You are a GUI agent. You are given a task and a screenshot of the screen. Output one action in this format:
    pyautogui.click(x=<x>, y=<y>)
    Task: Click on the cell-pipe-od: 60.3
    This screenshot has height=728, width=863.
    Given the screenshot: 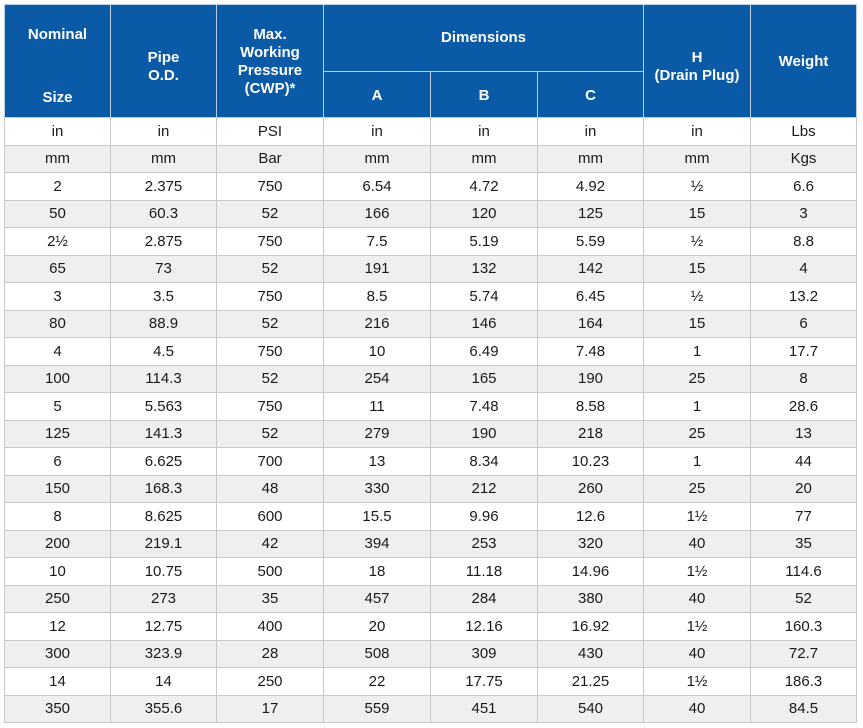 What is the action you would take?
    pyautogui.click(x=163, y=213)
    